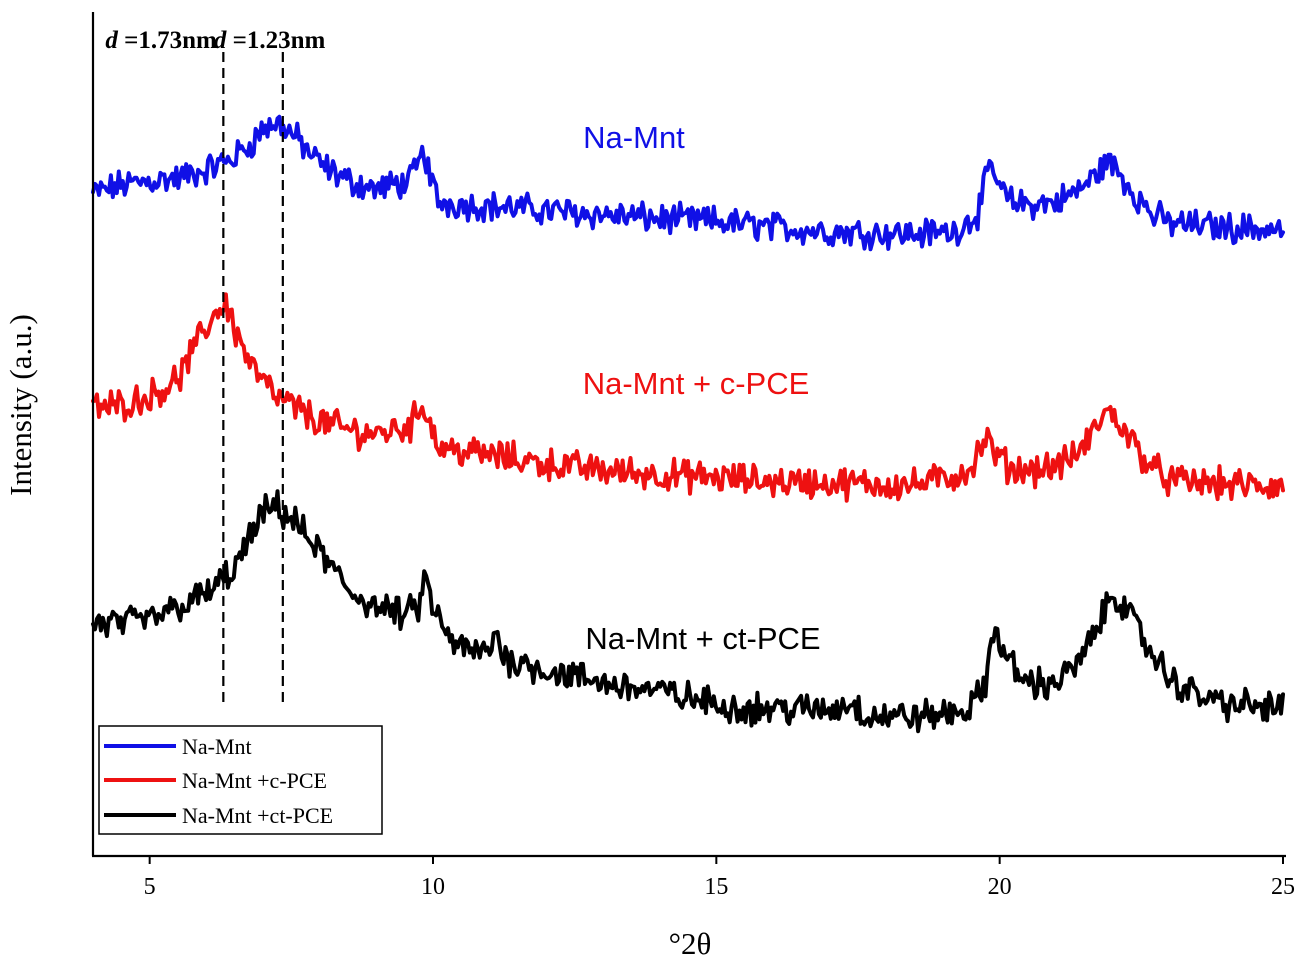  What do you see at coordinates (696, 383) in the screenshot?
I see `series-label: Na-Mnt + c-PCE` at bounding box center [696, 383].